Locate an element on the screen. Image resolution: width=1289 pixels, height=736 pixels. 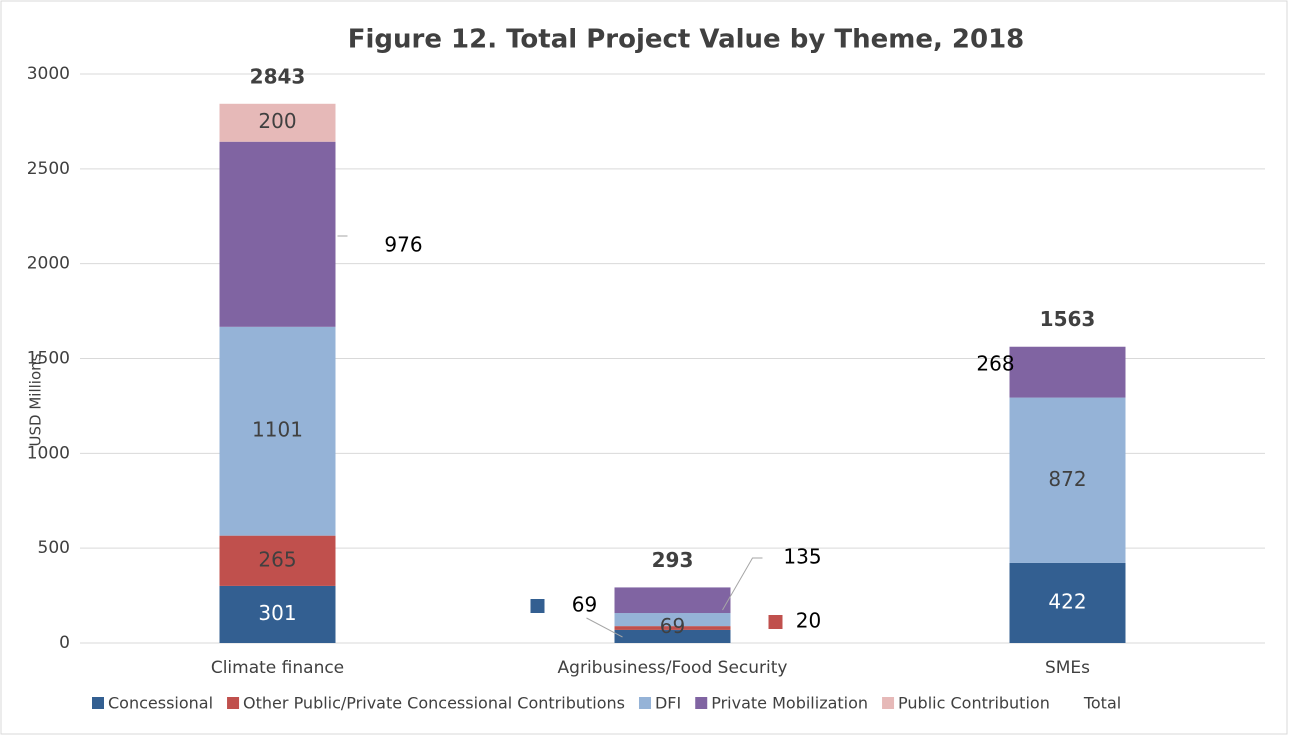
legend-label: Concessional is located at coordinates (160, 703).